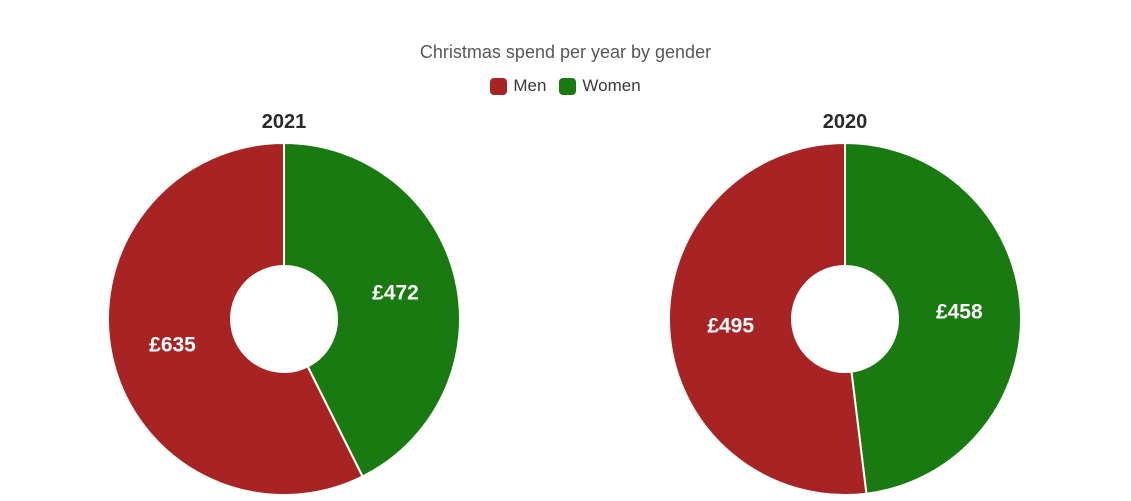  Describe the element at coordinates (284, 122) in the screenshot. I see `pie-year-label-2021: 2021` at that location.